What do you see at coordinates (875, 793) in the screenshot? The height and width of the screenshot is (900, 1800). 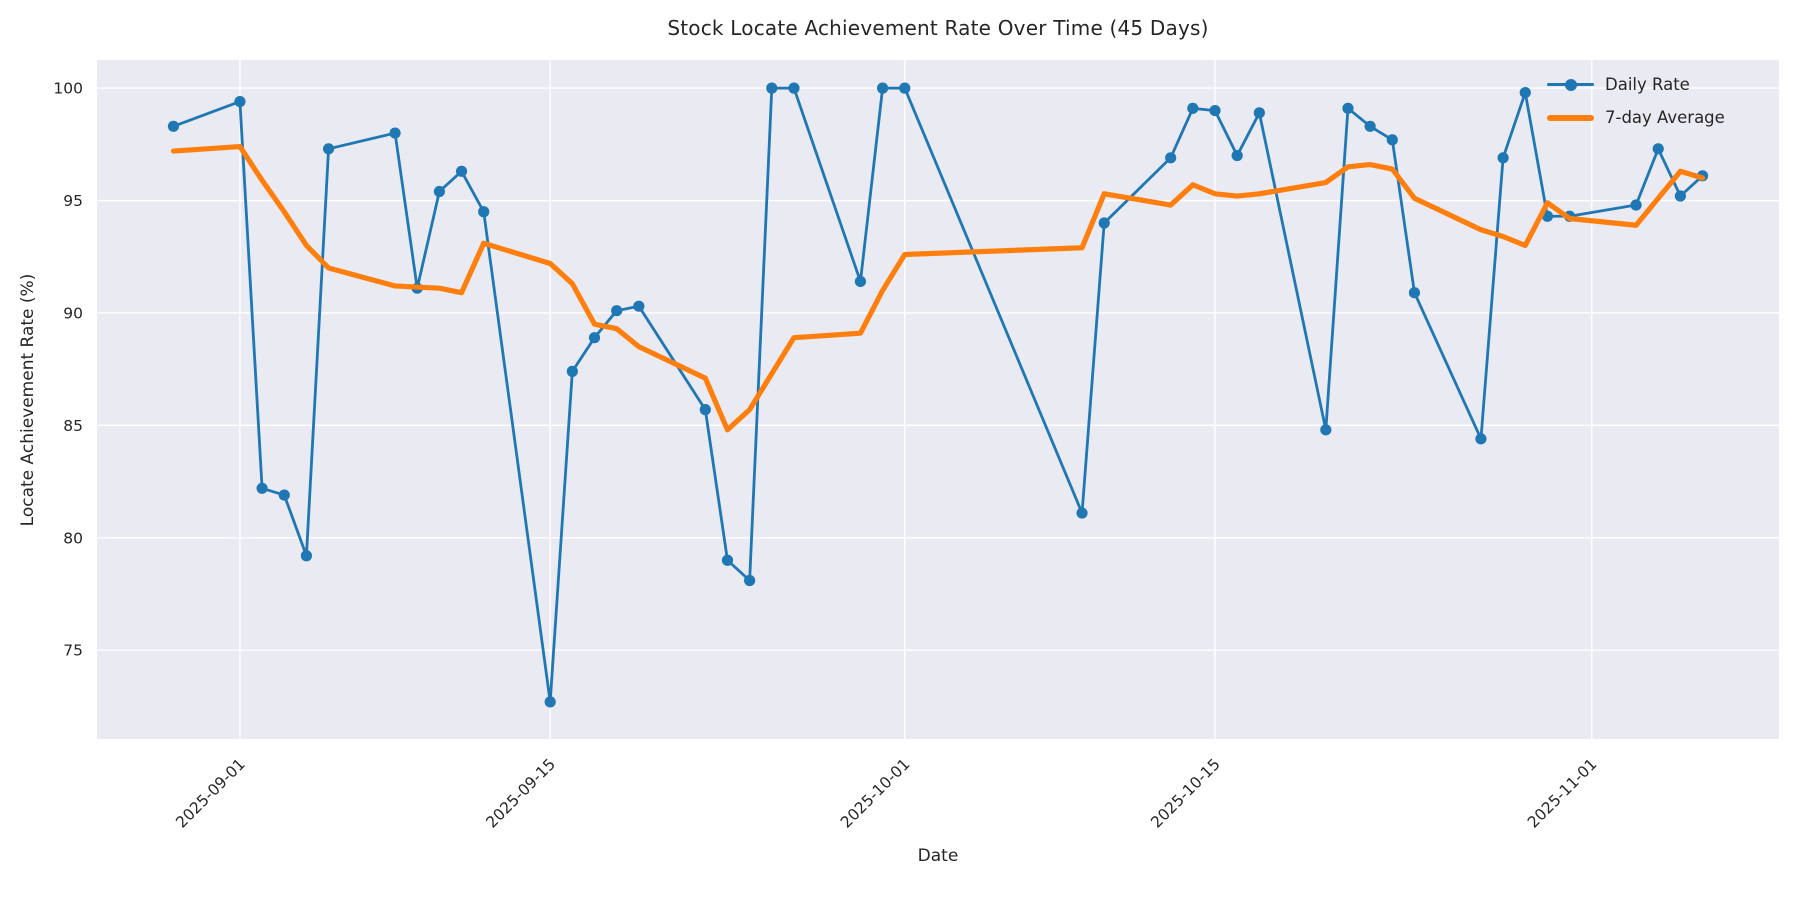 I see `x-tick-label: 2025-10-01` at bounding box center [875, 793].